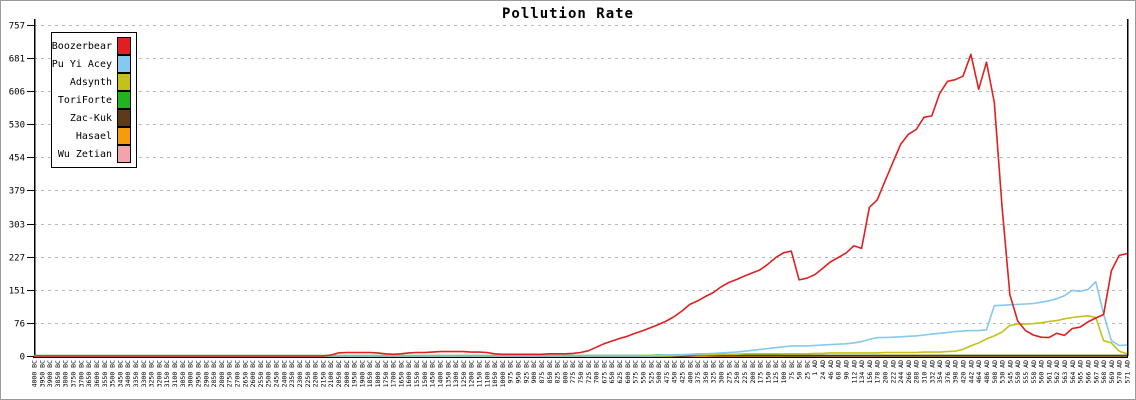 This screenshot has width=1136, height=400. I want to click on svg-text: 50 BC, so click(800, 370).